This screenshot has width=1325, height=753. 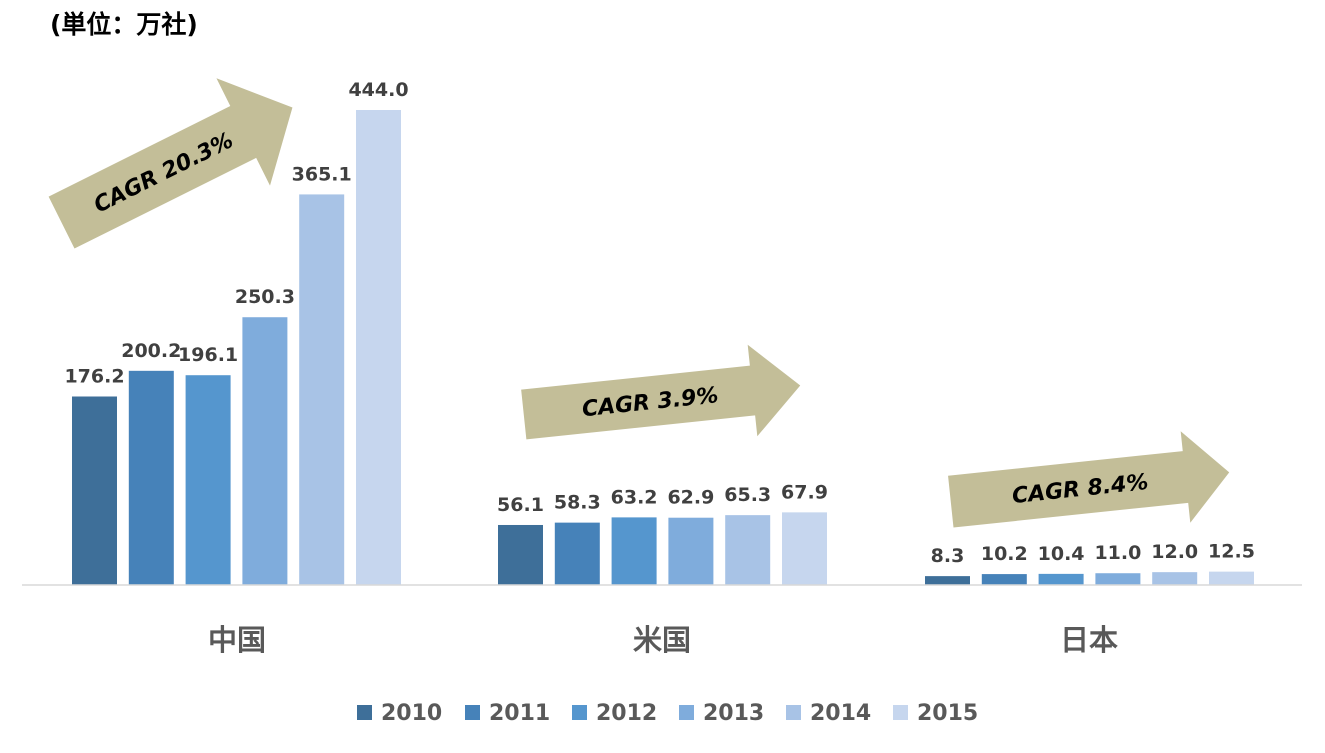 I want to click on bar-中国-2010, so click(x=94, y=490).